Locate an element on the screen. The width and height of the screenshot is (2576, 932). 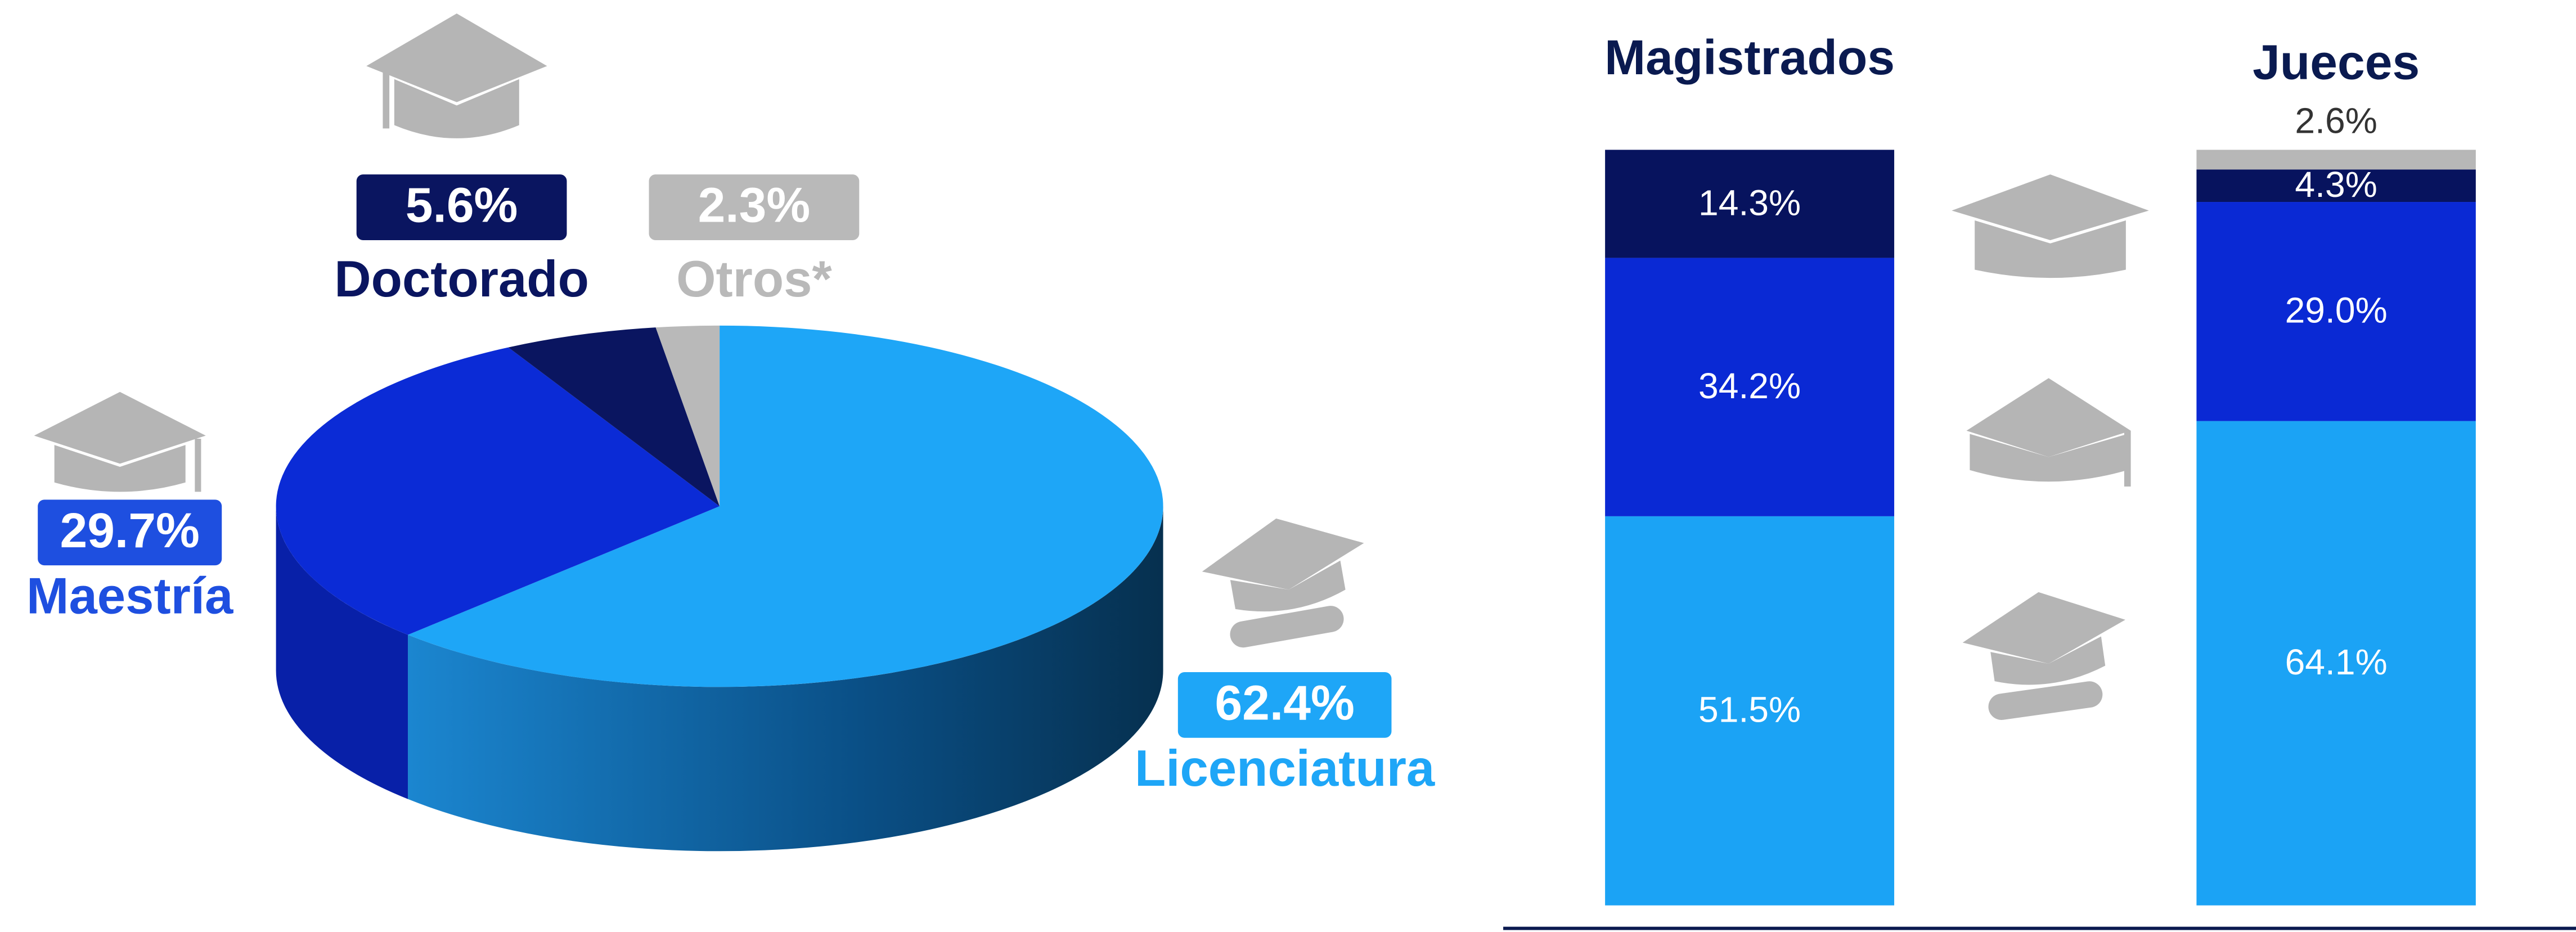
value-label: 5.6% is located at coordinates (462, 205).